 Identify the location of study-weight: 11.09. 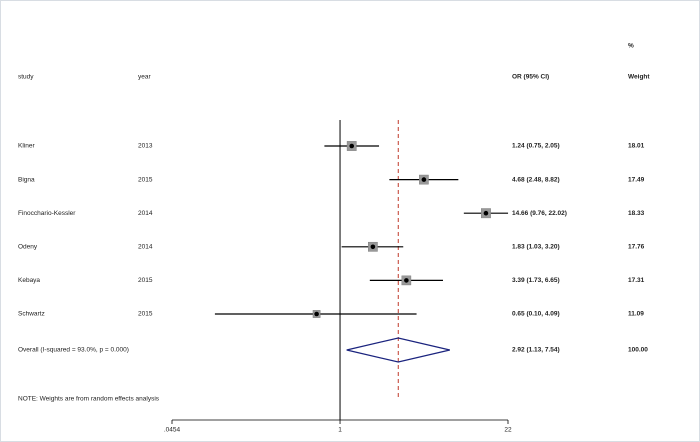
(636, 314).